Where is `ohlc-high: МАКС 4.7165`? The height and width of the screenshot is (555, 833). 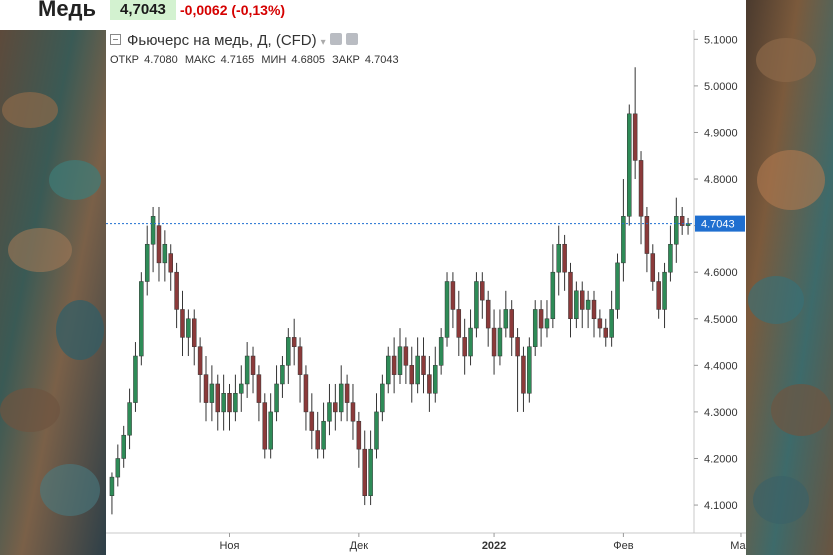 ohlc-high: МАКС 4.7165 is located at coordinates (219, 60).